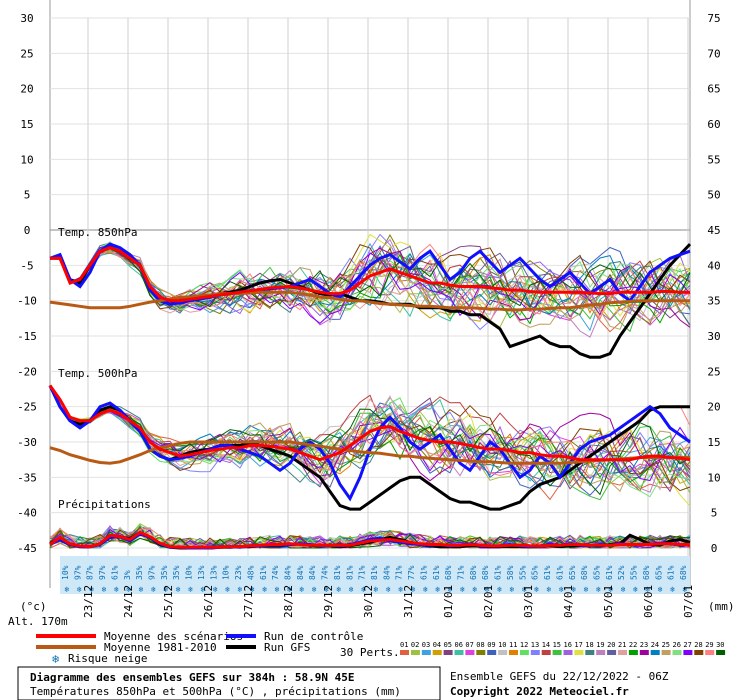 The height and width of the screenshot is (700, 740). Describe the element at coordinates (622, 645) in the screenshot. I see `pert-code: 21` at that location.